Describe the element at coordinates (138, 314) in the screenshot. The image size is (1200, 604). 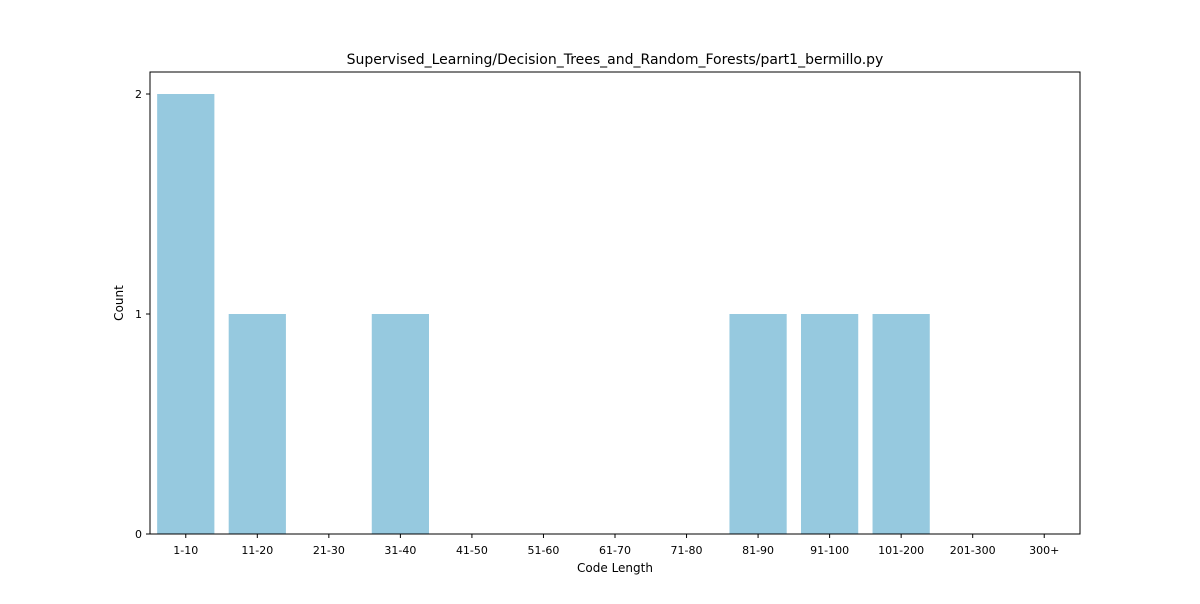
I see `y-tick-label: 1` at that location.